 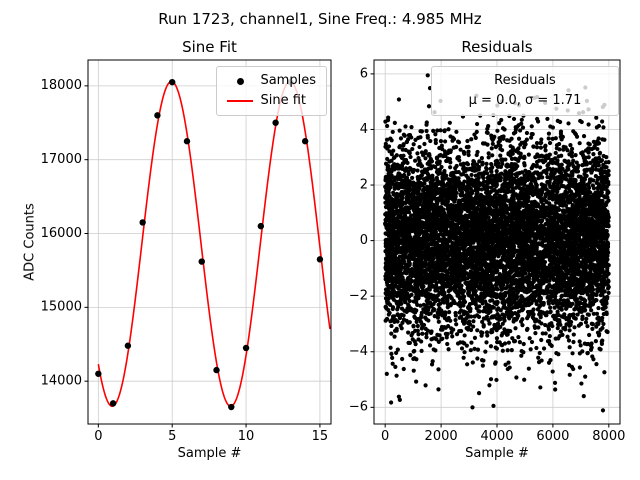 What do you see at coordinates (209, 453) in the screenshot?
I see `x-axis-label-sample-left: Sample #` at bounding box center [209, 453].